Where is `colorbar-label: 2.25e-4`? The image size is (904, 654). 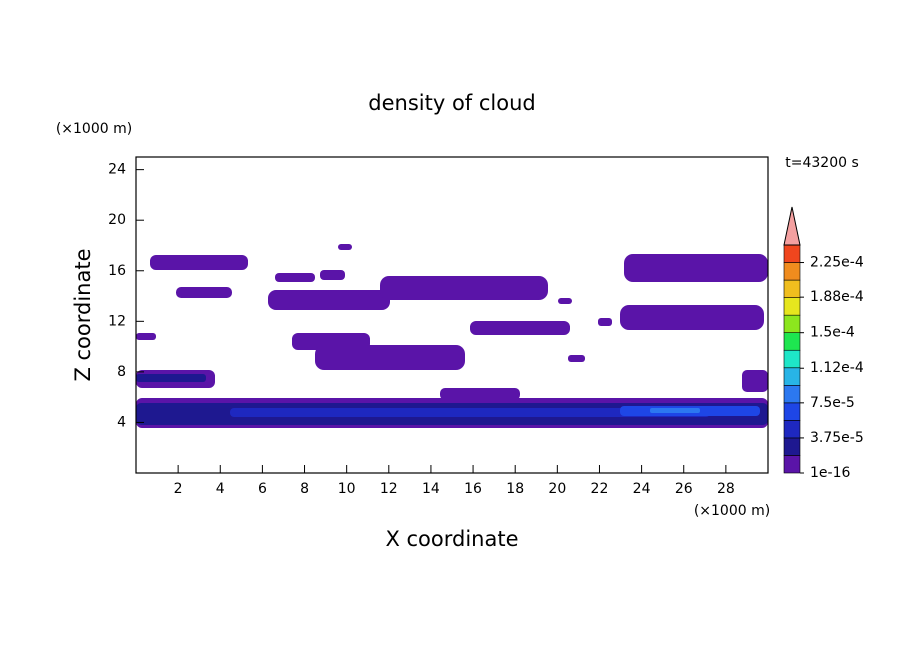
colorbar-label: 2.25e-4 is located at coordinates (837, 263).